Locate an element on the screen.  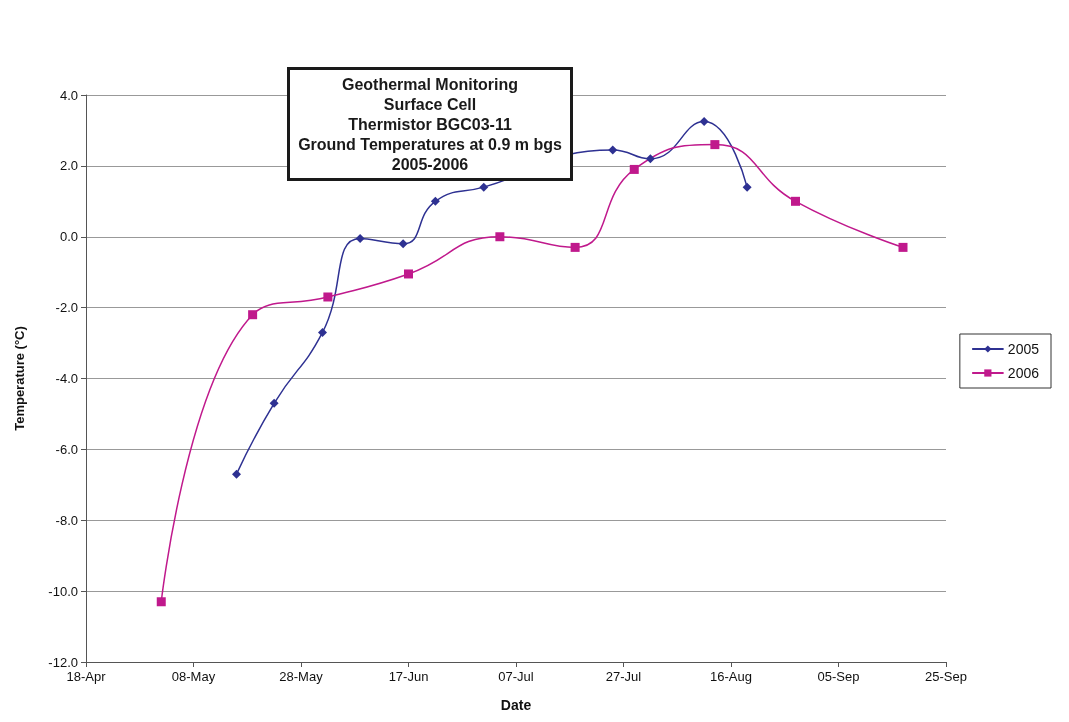
x-tick-label: 28-May is located at coordinates (301, 676).